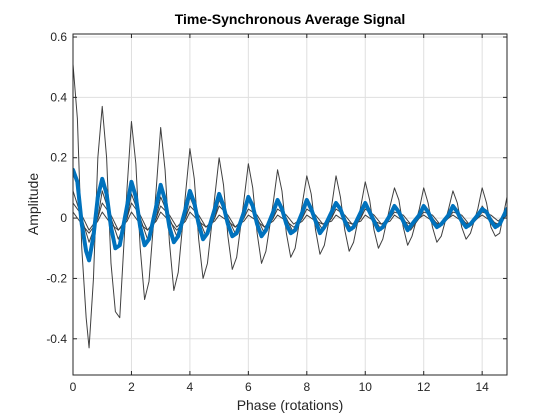 Image resolution: width=560 pixels, height=420 pixels. Describe the element at coordinates (58, 97) in the screenshot. I see `y-tick-label: 0.4` at that location.